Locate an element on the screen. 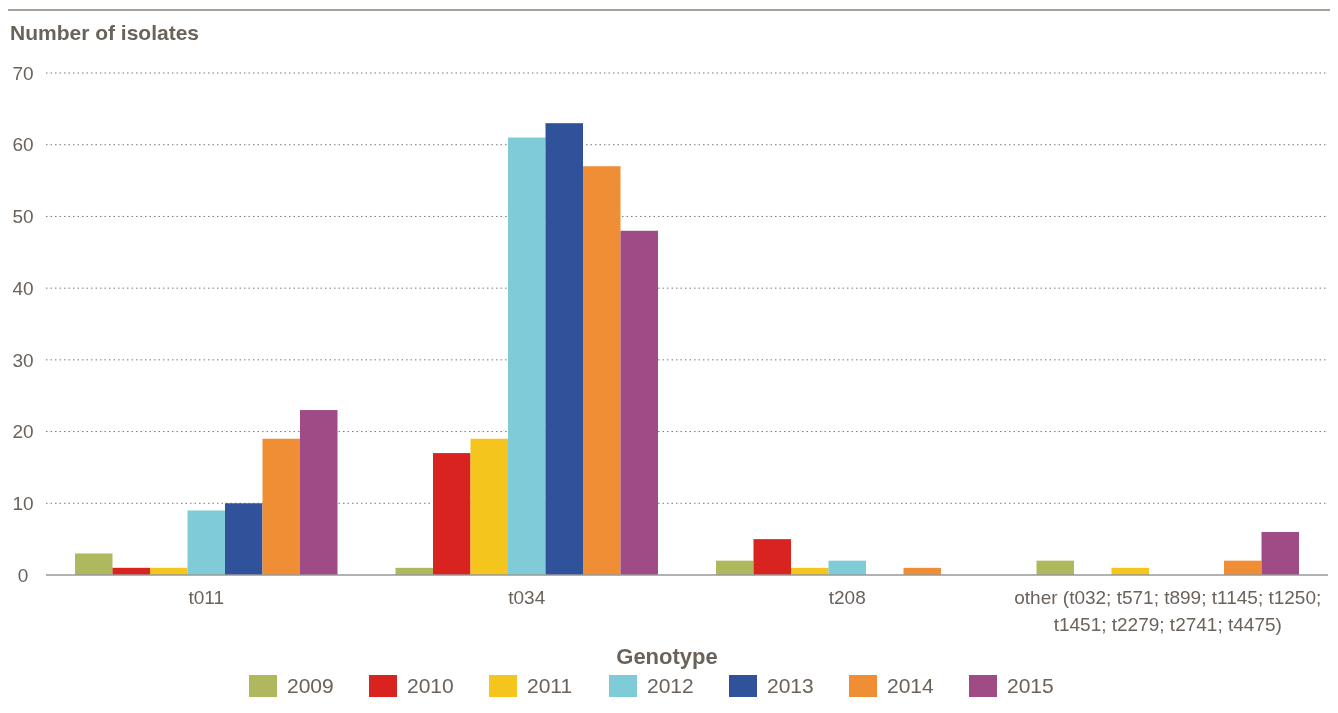 This screenshot has width=1338, height=713. y-tick-label: 30 is located at coordinates (23, 360).